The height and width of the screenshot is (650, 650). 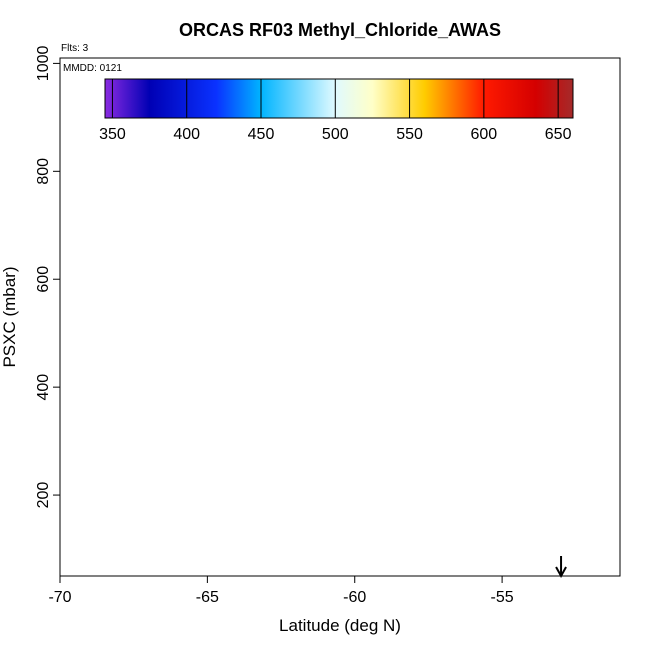 What do you see at coordinates (558, 134) in the screenshot?
I see `colorbar-tick-label: 650` at bounding box center [558, 134].